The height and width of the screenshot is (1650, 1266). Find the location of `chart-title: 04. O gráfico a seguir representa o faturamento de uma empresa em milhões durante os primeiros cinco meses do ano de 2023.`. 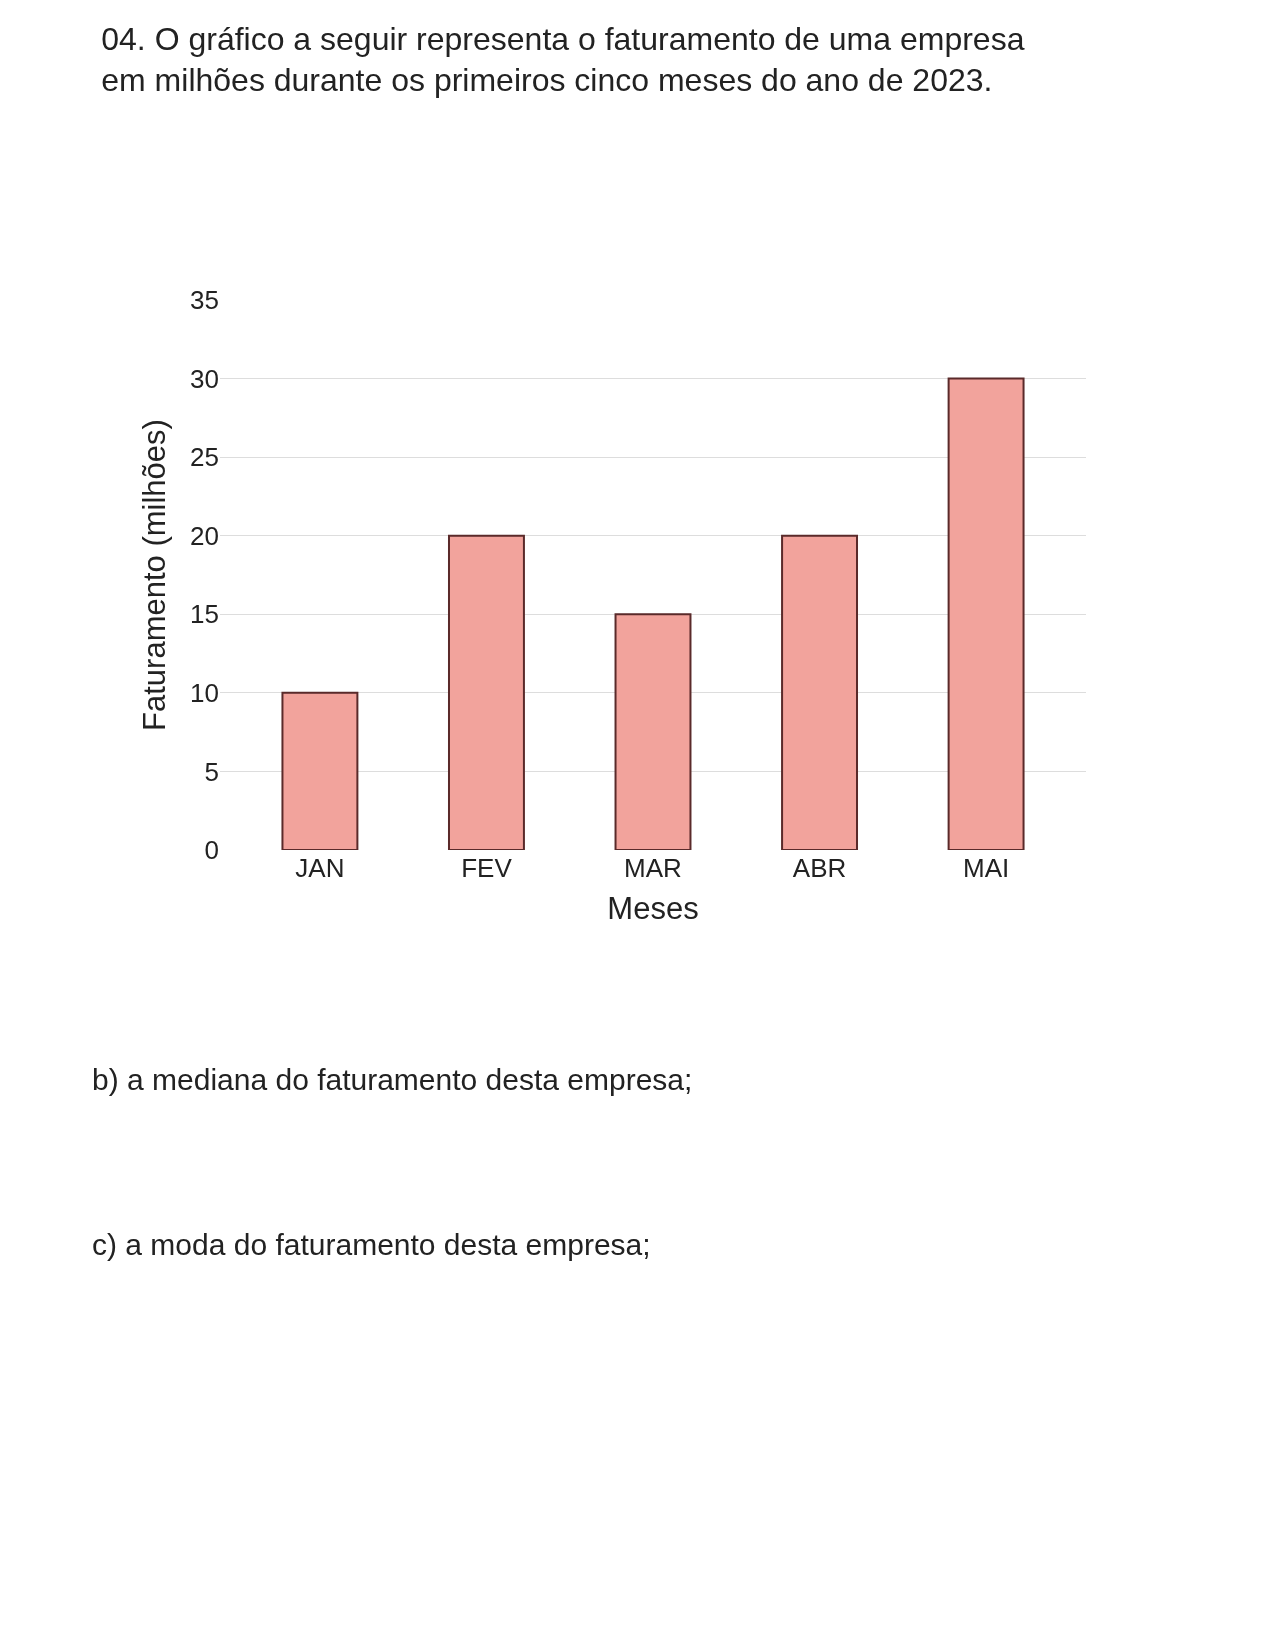

chart-title: 04. O gráfico a seguir representa o faturamento de uma empresa em milhões durante os primeiros cinco meses do ano de 2023. is located at coordinates (563, 59).